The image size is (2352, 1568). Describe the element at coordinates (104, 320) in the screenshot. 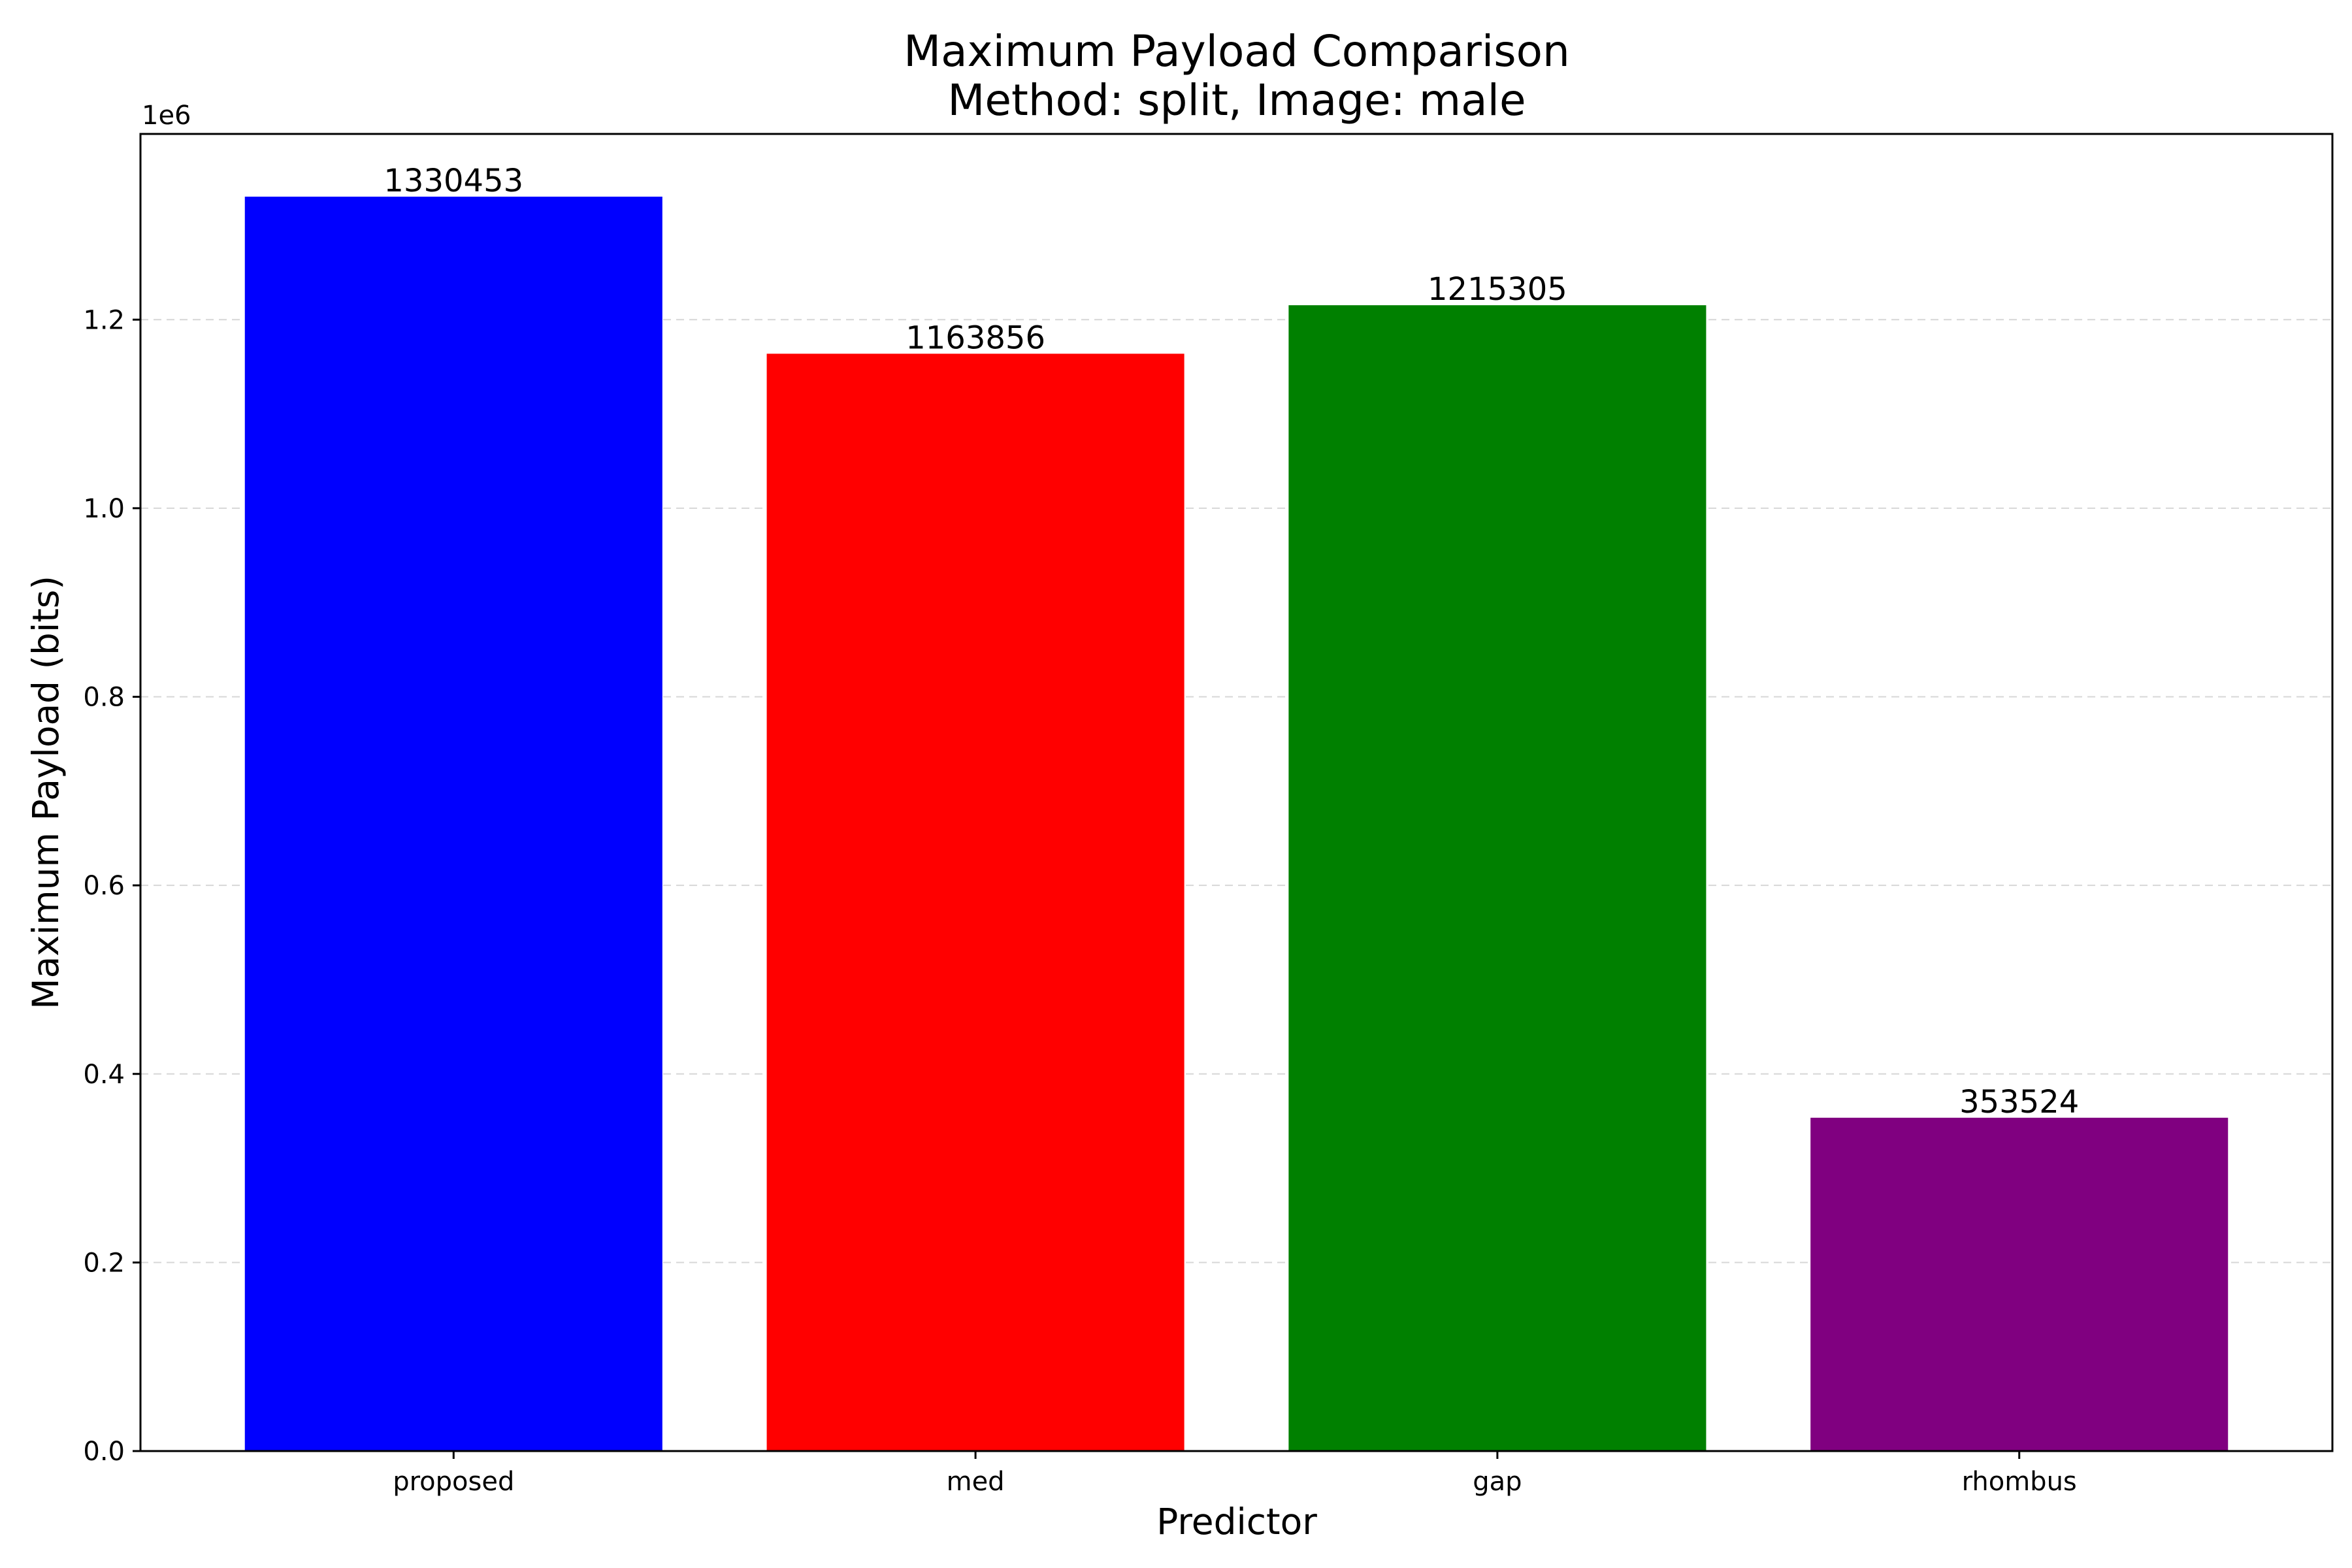

I see `y-tick-label: 1.2` at that location.